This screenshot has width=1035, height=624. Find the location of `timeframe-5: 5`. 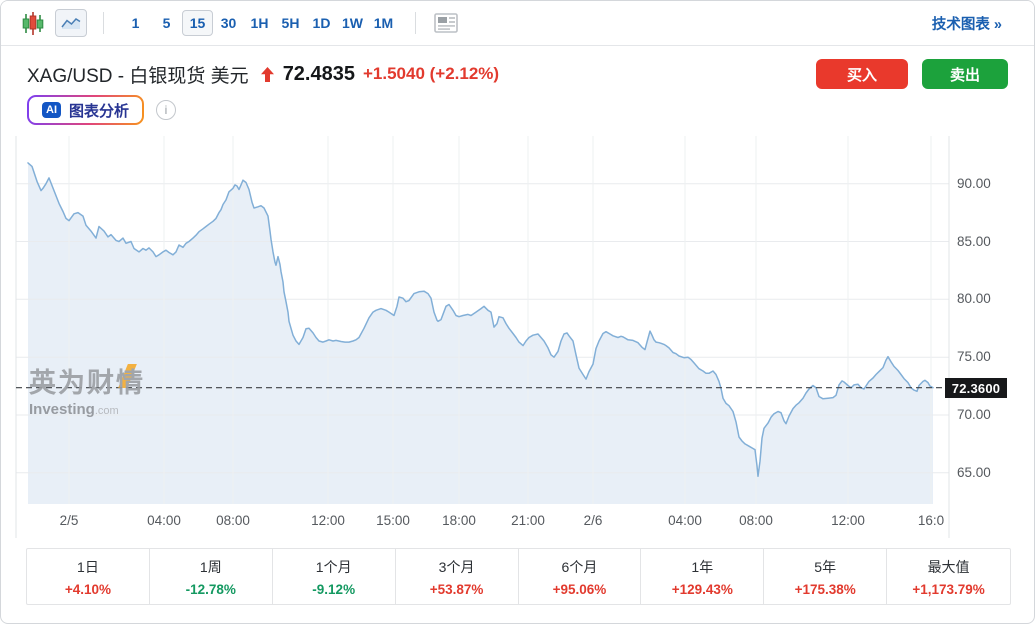

timeframe-5: 5 is located at coordinates (166, 23).